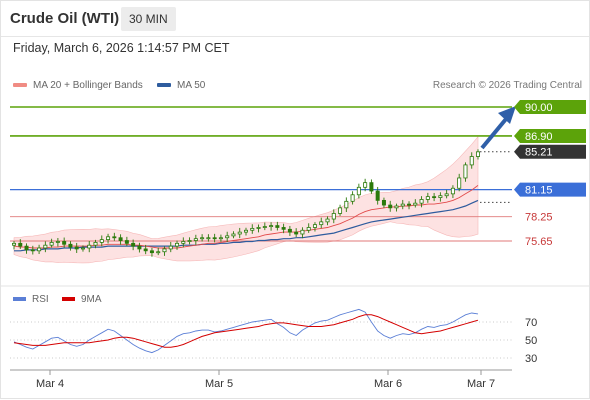  What do you see at coordinates (388, 384) in the screenshot?
I see `x-axis-label: Mar 6` at bounding box center [388, 384].